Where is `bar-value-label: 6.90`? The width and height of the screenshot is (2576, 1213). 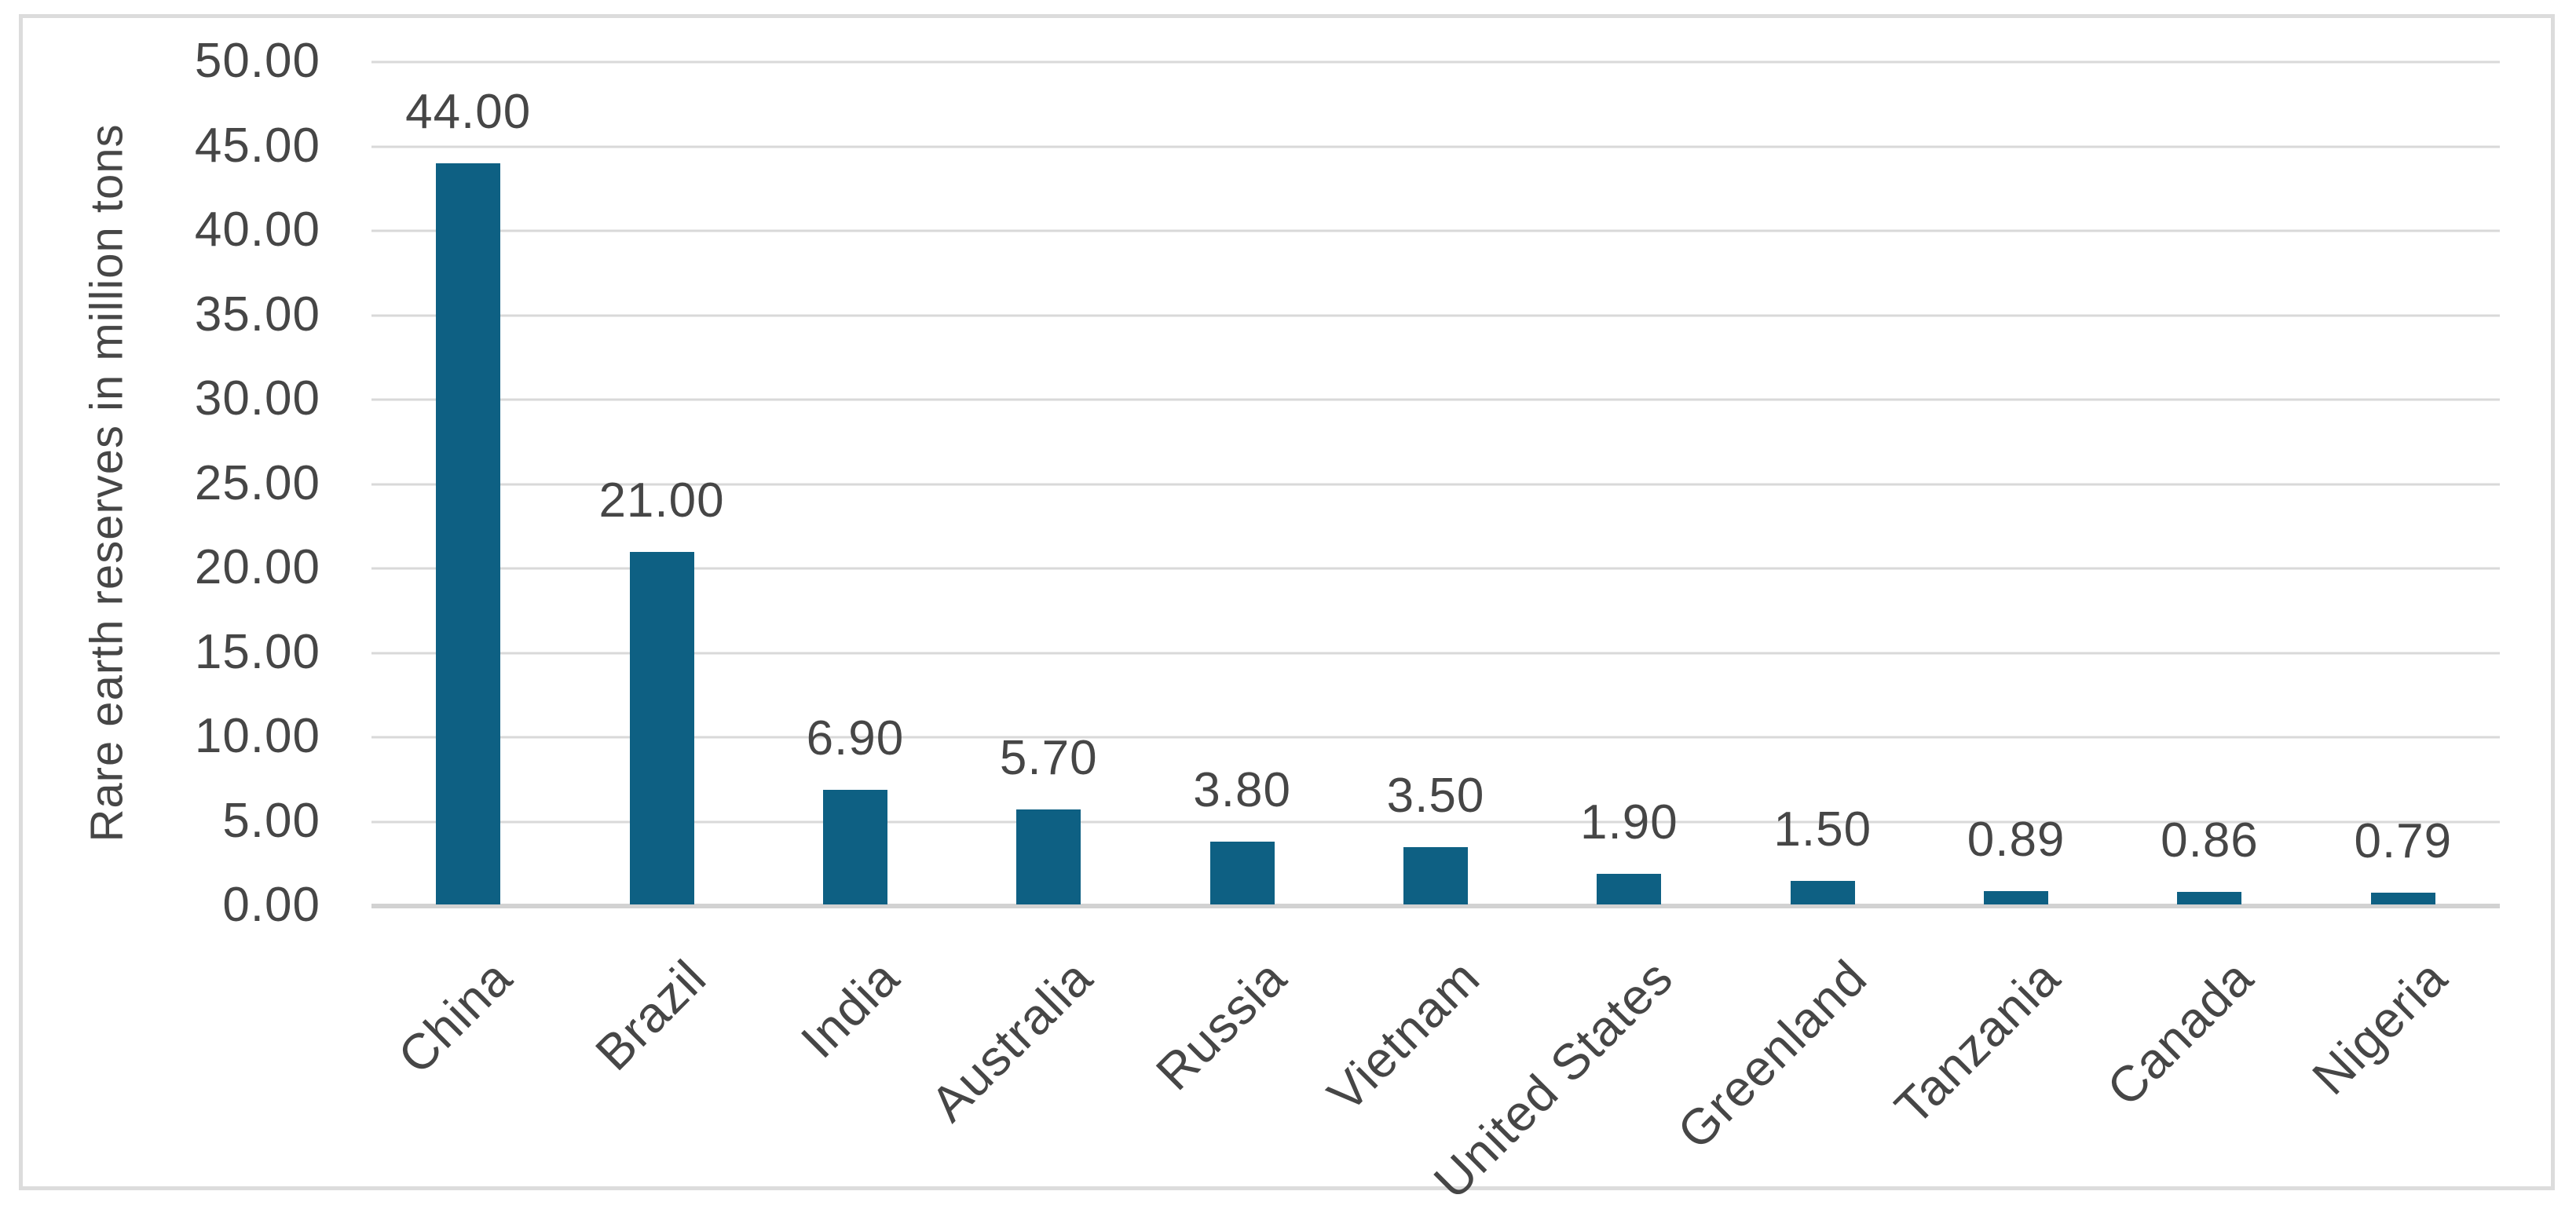 bar-value-label: 6.90 is located at coordinates (856, 738).